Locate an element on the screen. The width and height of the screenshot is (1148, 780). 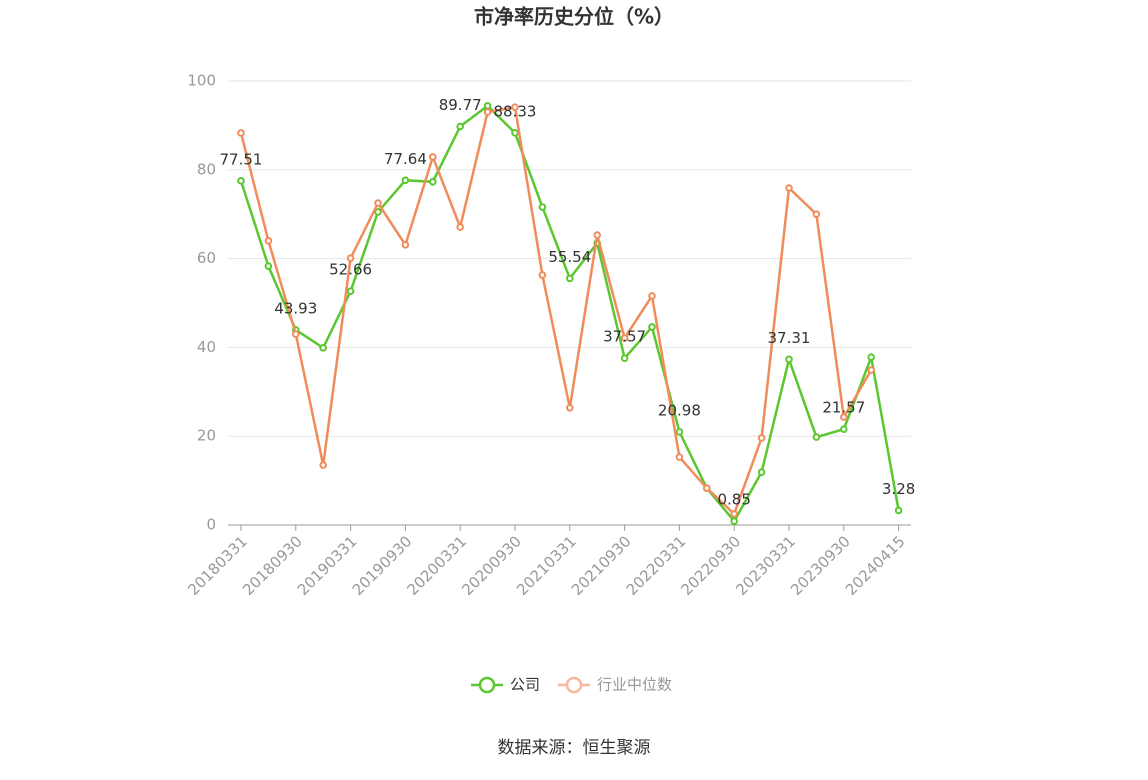
data-label: 88.33 is located at coordinates (515, 111).